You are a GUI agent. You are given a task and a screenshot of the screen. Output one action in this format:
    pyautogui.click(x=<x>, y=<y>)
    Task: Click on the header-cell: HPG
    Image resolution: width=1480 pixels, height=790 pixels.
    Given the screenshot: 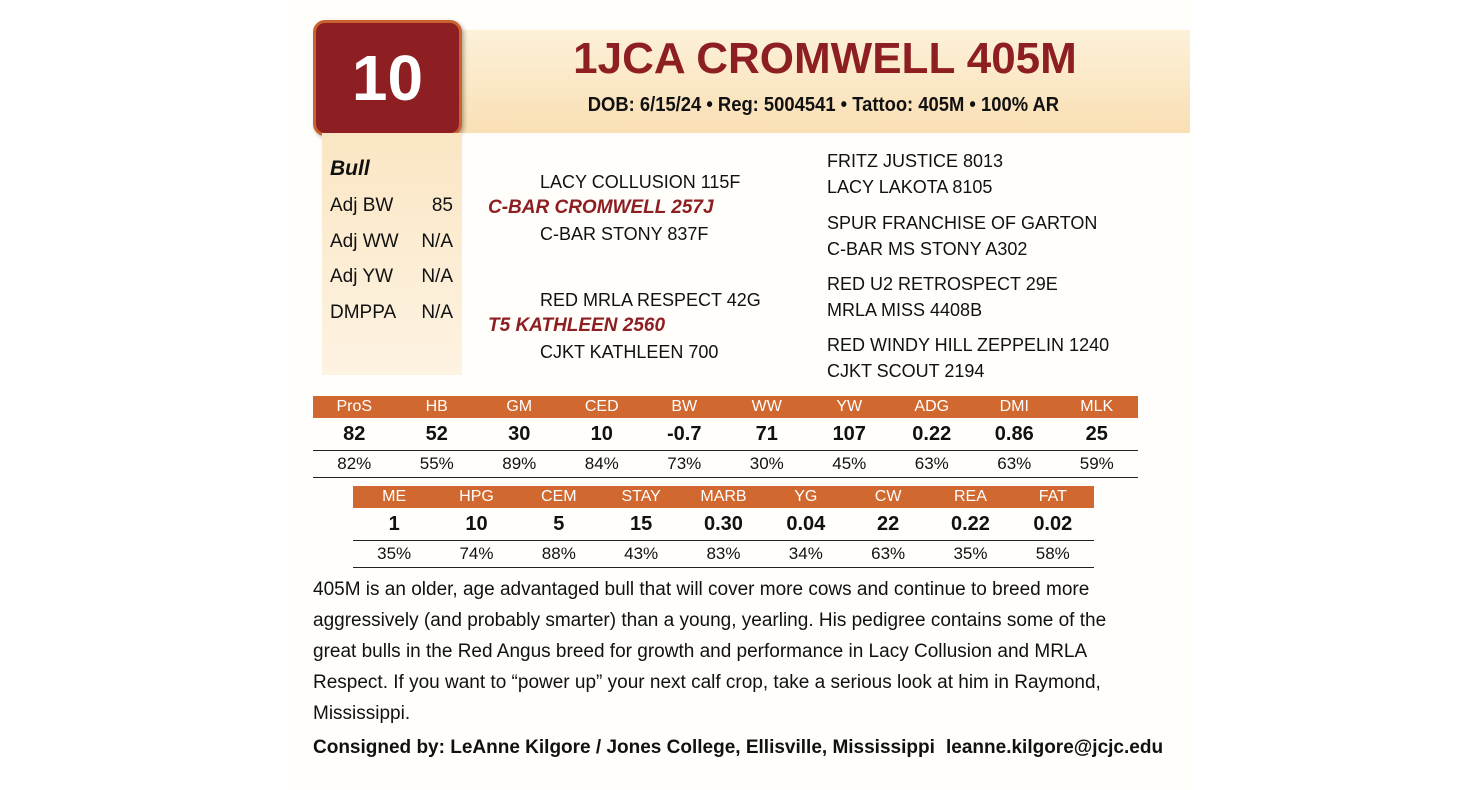 What is the action you would take?
    pyautogui.click(x=476, y=496)
    